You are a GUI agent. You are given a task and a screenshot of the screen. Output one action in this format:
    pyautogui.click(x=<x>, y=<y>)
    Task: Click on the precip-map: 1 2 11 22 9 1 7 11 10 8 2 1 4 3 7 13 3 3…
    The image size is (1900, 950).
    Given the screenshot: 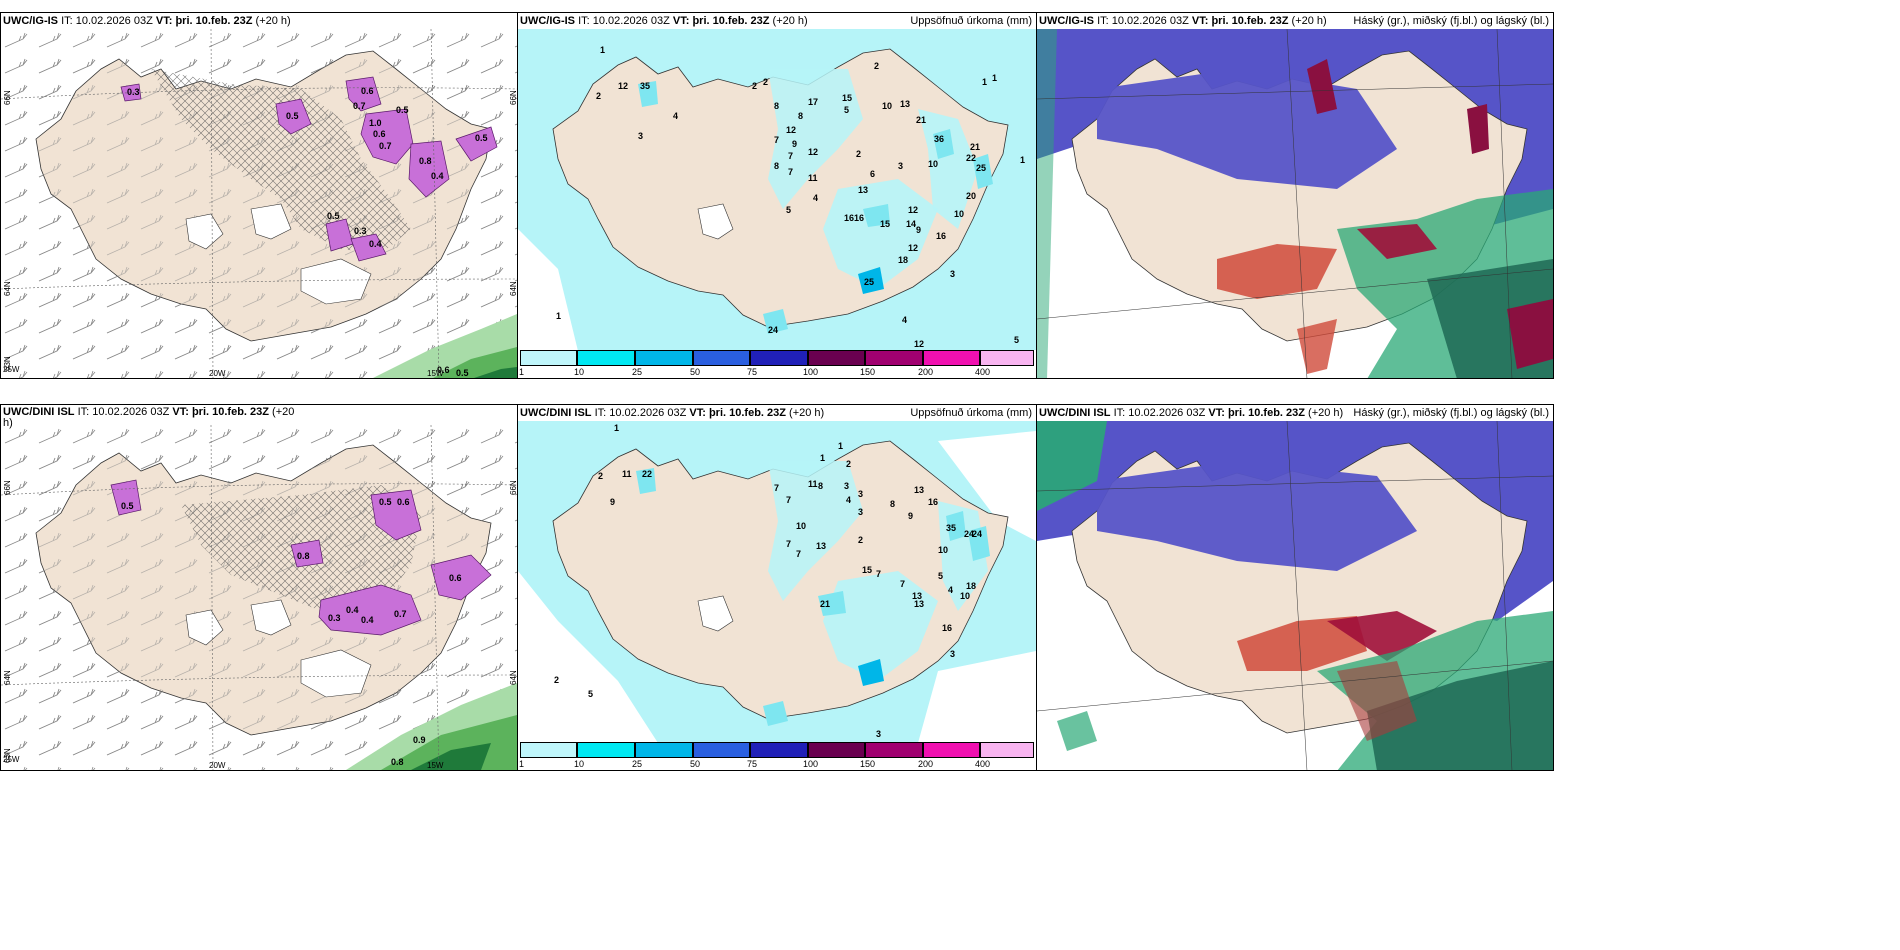 What is the action you would take?
    pyautogui.click(x=777, y=582)
    